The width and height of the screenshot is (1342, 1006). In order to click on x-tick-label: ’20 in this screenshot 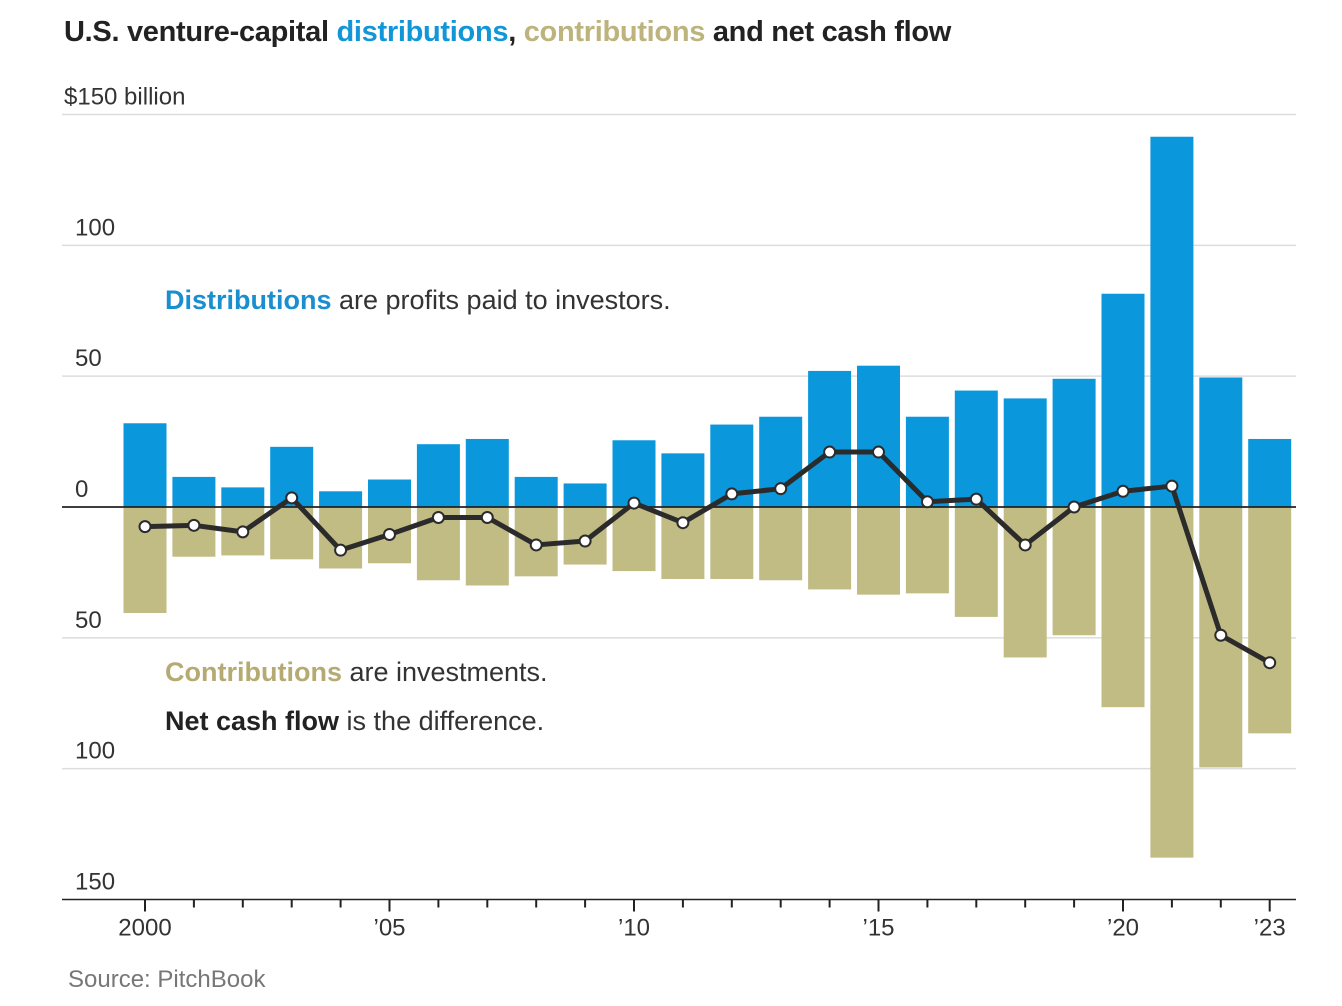, I will do `click(1123, 928)`.